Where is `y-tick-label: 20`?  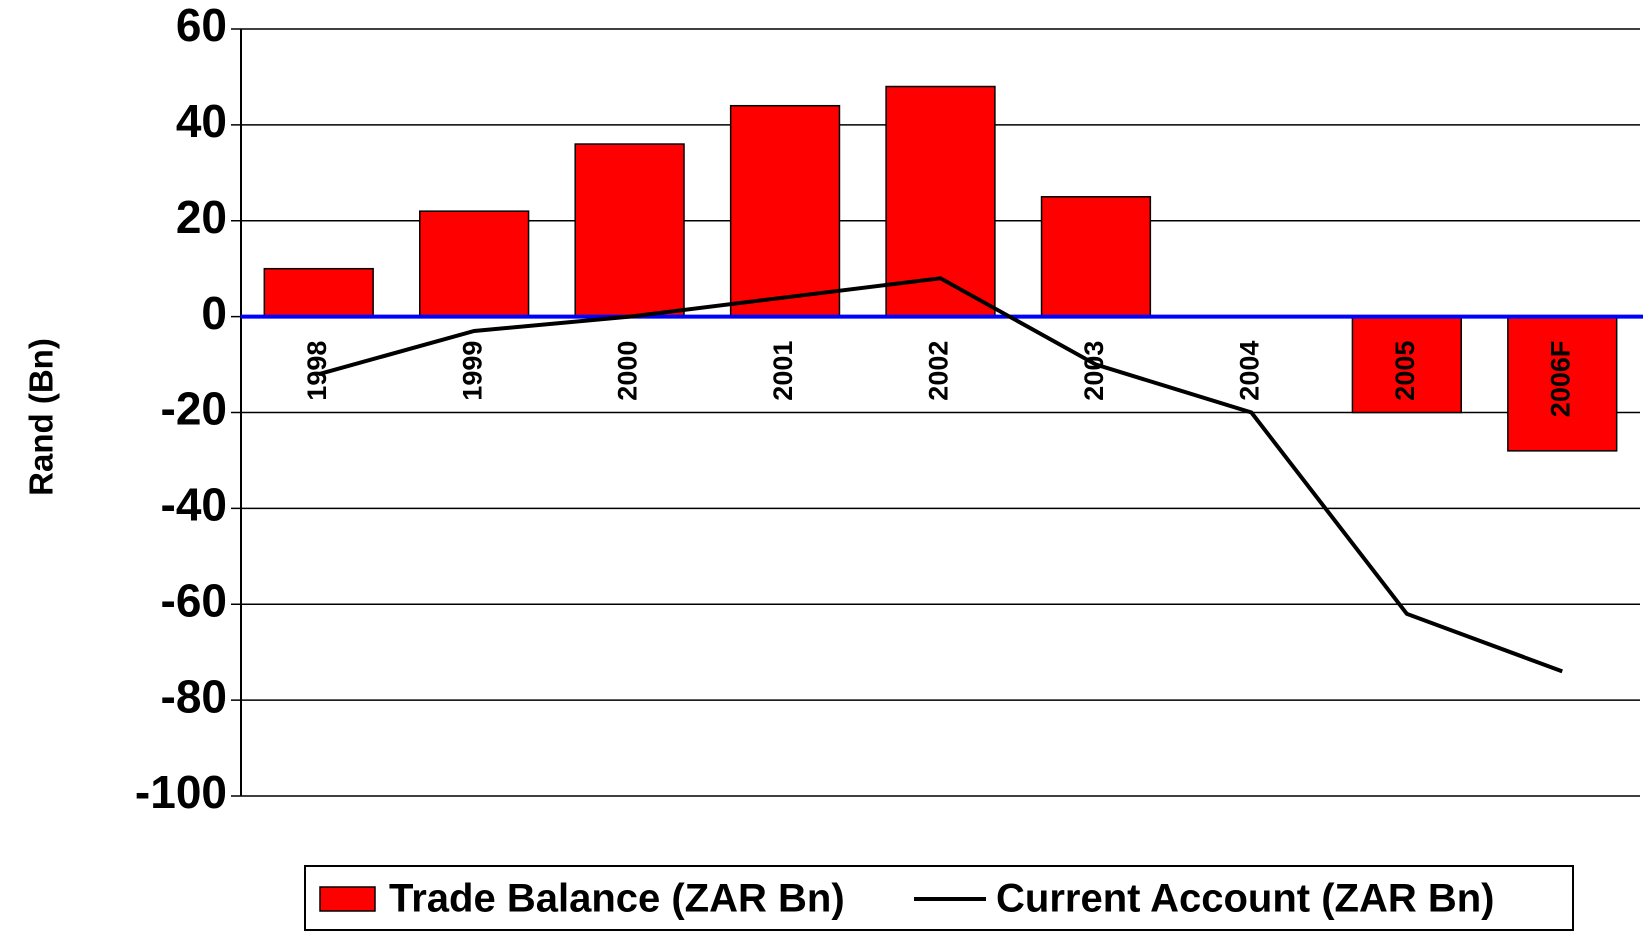
y-tick-label: 20 is located at coordinates (201, 217).